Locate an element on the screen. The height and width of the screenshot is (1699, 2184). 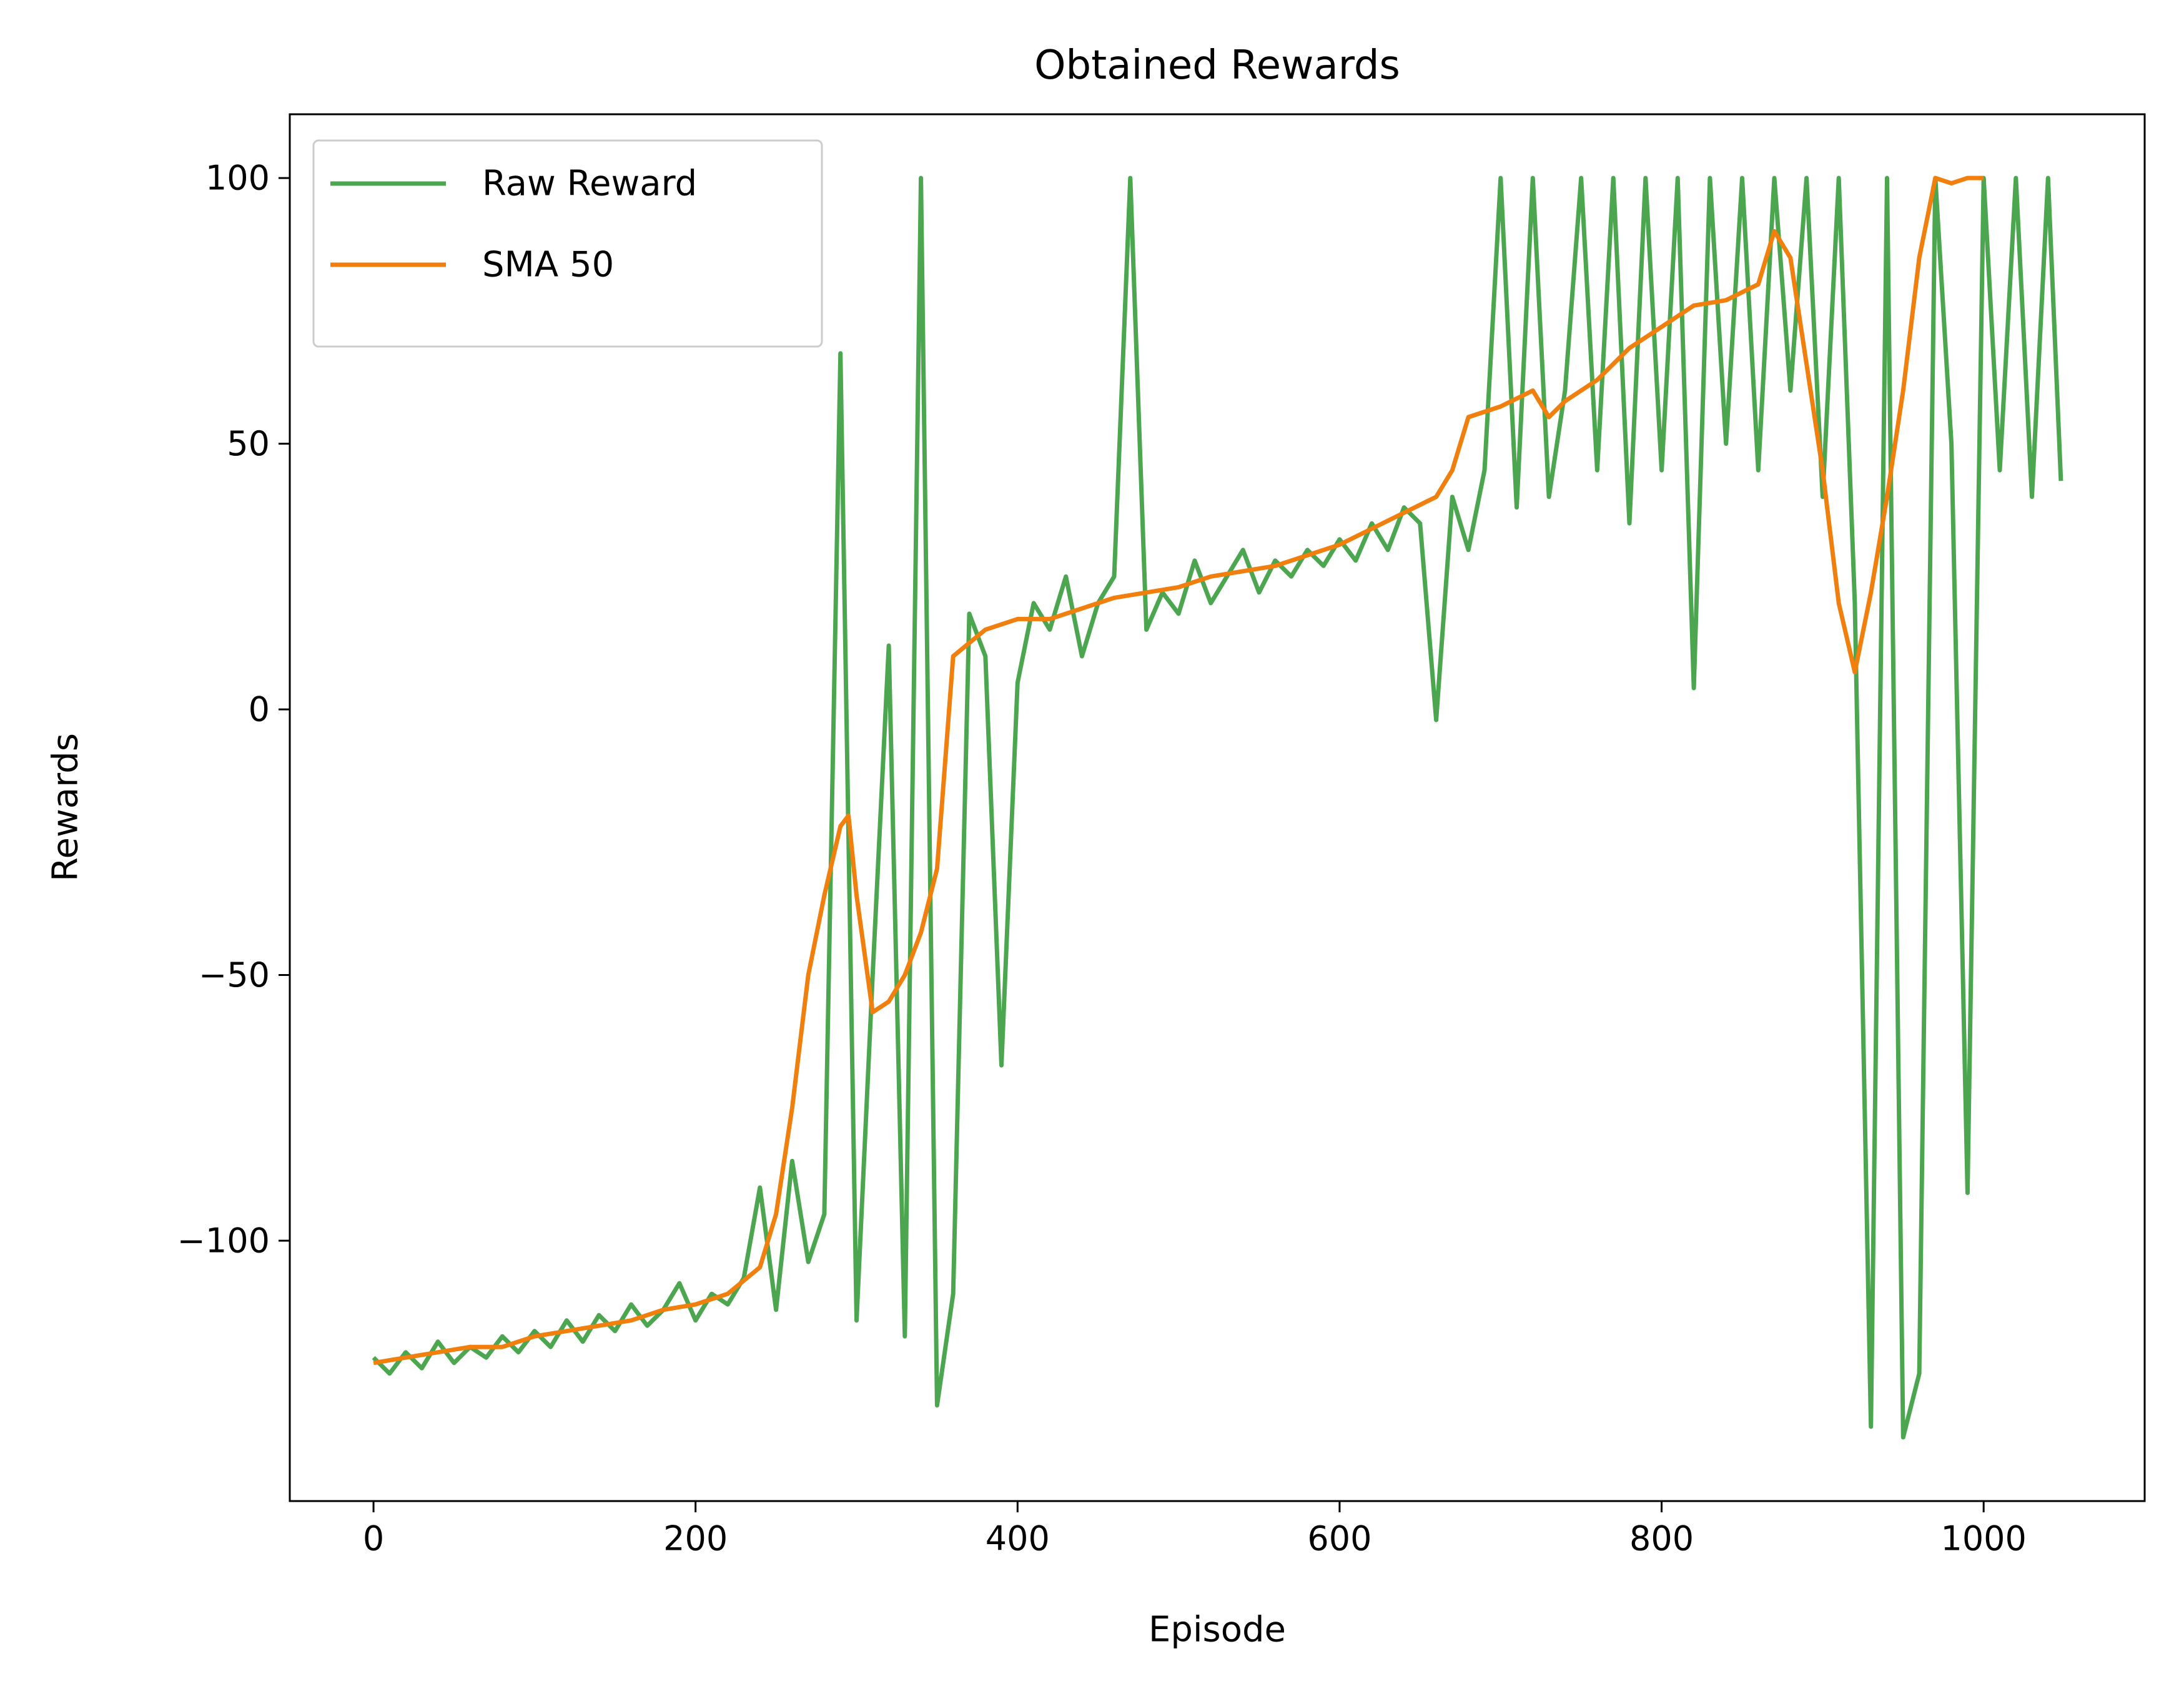
x-tick-label: 400 is located at coordinates (1018, 1539).